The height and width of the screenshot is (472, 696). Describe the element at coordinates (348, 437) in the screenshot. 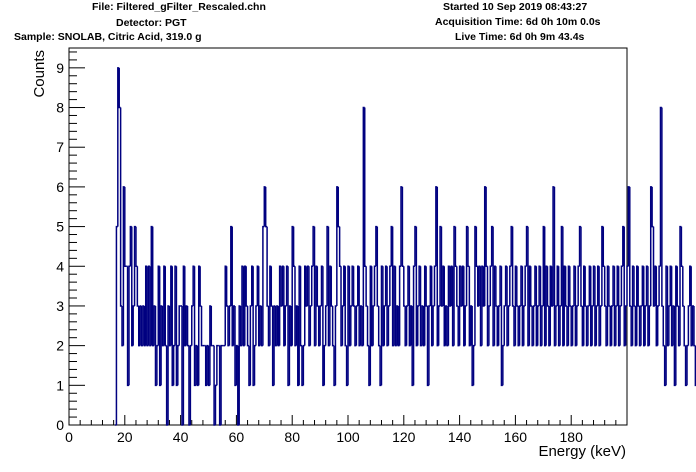

I see `x-tick-label: 100` at that location.